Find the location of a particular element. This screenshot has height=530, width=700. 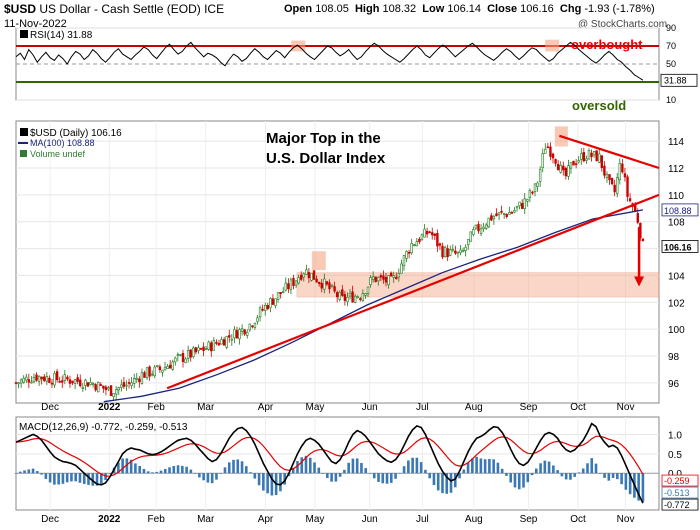

macd-signal-line is located at coordinates (329, 456).